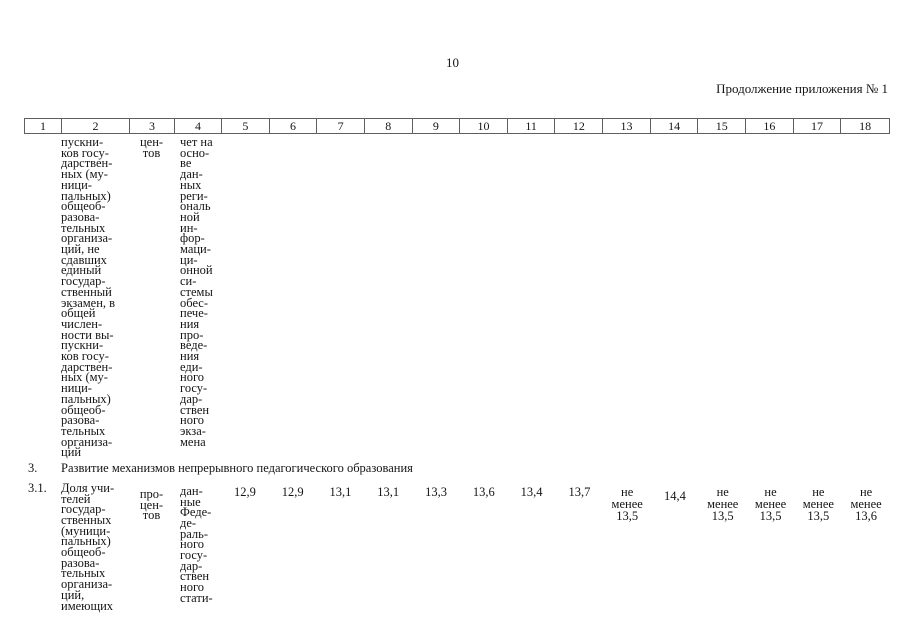 This screenshot has width=905, height=640. What do you see at coordinates (627, 503) in the screenshot?
I see `value-cell-13: не менее 13,5` at bounding box center [627, 503].